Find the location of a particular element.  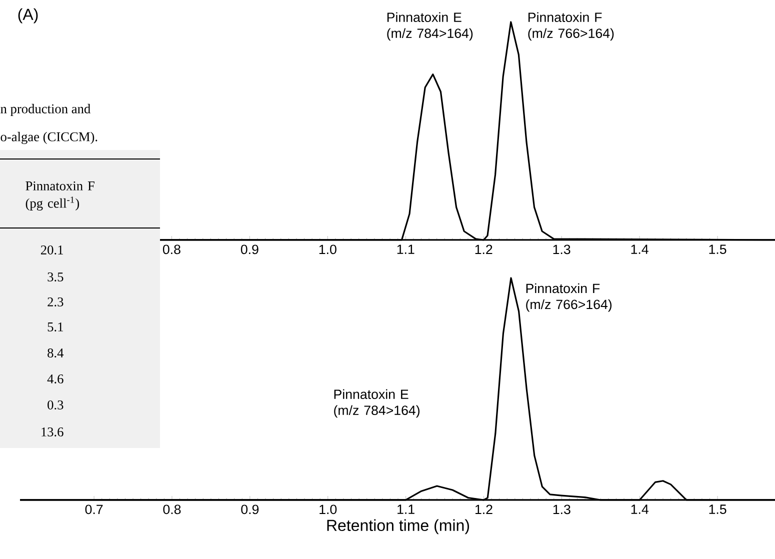

text: (A) is located at coordinates (28, 16).